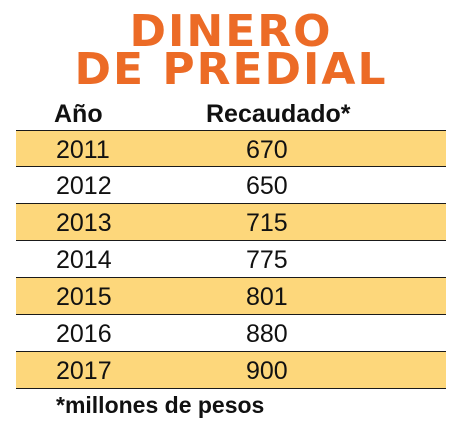  Describe the element at coordinates (84, 186) in the screenshot. I see `cell-year: 2012` at that location.